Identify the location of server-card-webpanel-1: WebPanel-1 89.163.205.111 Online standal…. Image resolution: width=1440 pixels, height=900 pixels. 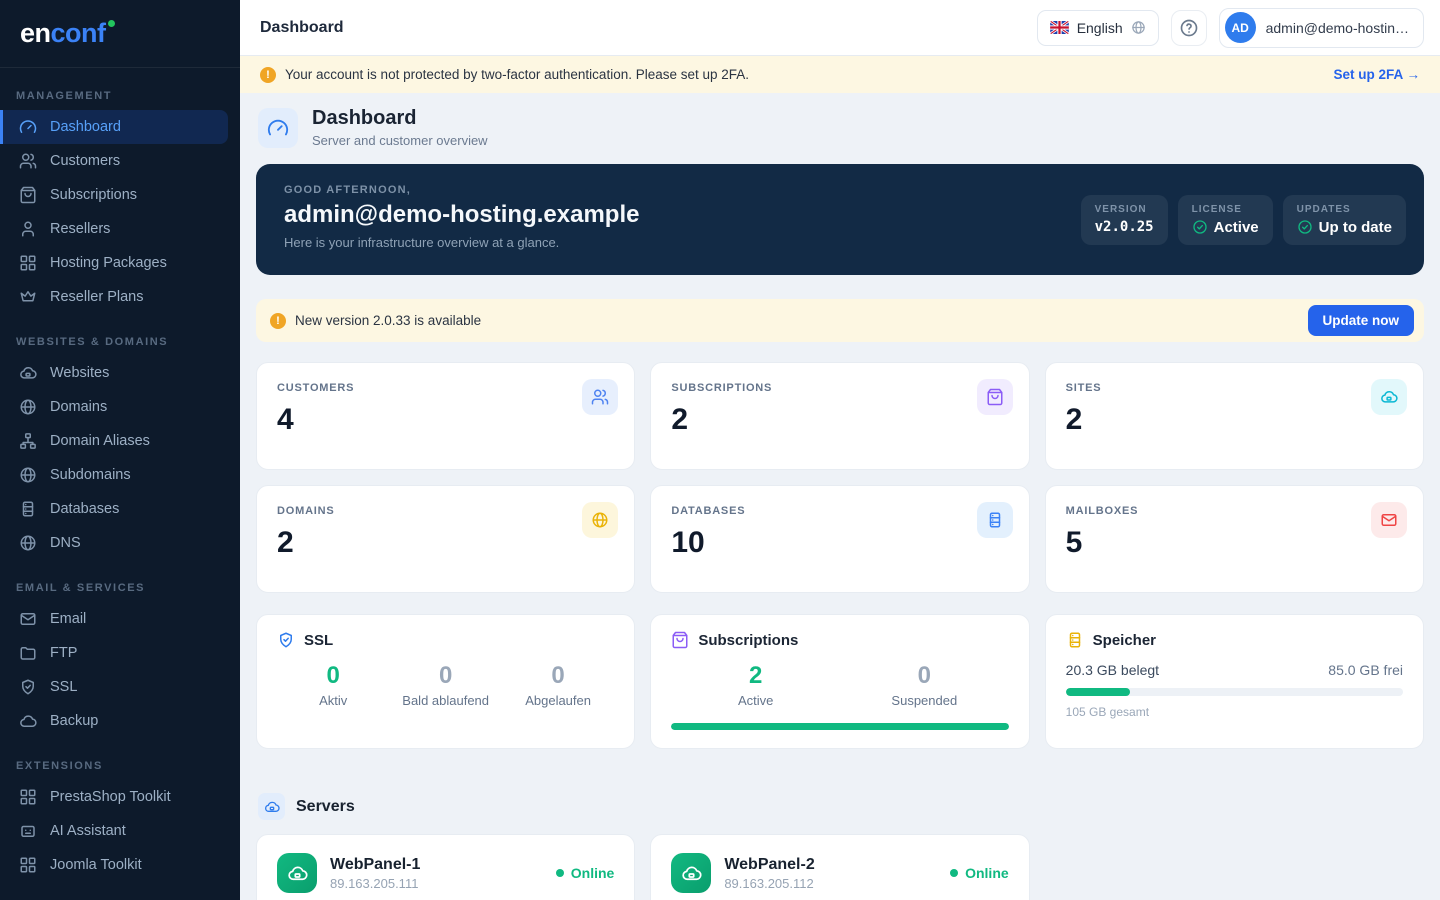
(446, 867).